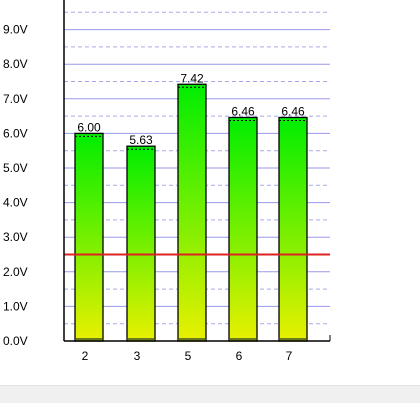  Describe the element at coordinates (15, 168) in the screenshot. I see `y-tick-label: 5.0V` at that location.